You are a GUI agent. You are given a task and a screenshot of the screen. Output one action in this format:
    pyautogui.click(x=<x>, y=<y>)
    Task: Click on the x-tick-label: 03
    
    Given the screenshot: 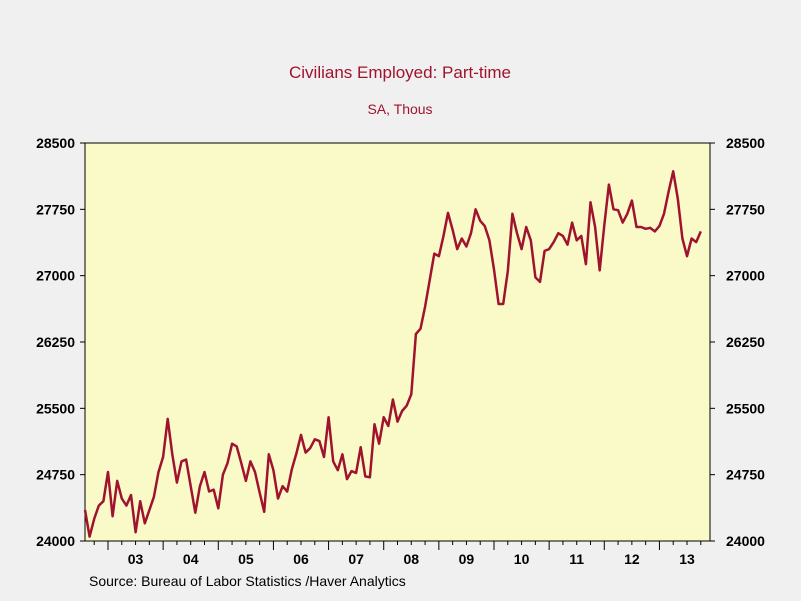 What is the action you would take?
    pyautogui.click(x=136, y=559)
    